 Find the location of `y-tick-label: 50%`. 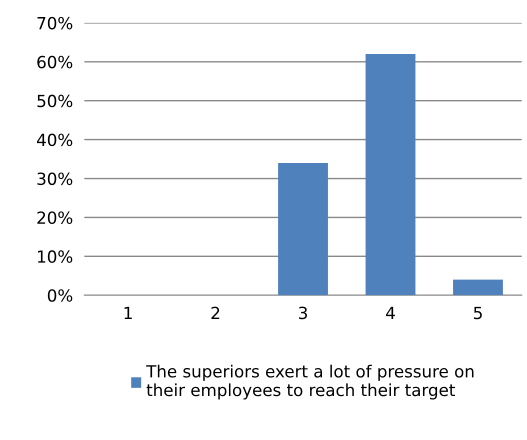

y-tick-label: 50% is located at coordinates (54, 101).